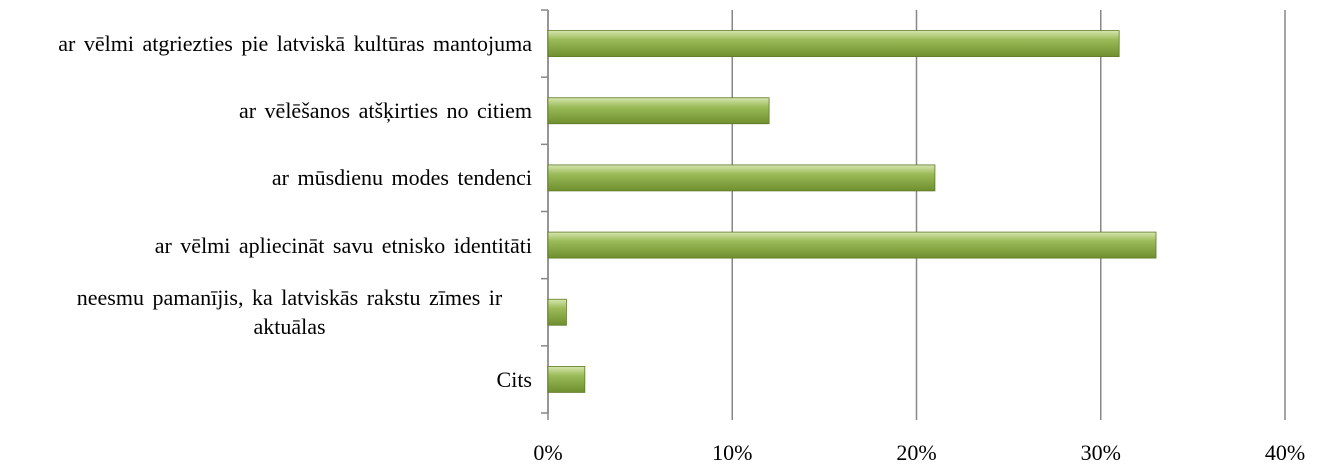 This screenshot has width=1320, height=472. Describe the element at coordinates (514, 379) in the screenshot. I see `category-text: Cits` at that location.